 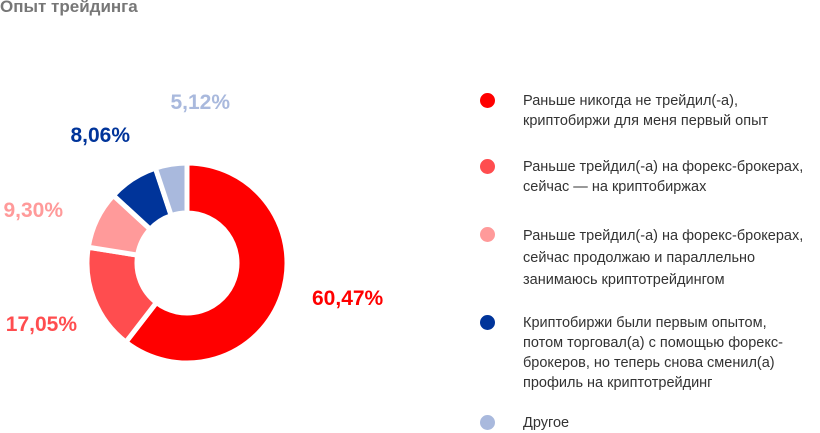 What do you see at coordinates (33, 210) in the screenshot?
I see `data-label: 9,30%` at bounding box center [33, 210].